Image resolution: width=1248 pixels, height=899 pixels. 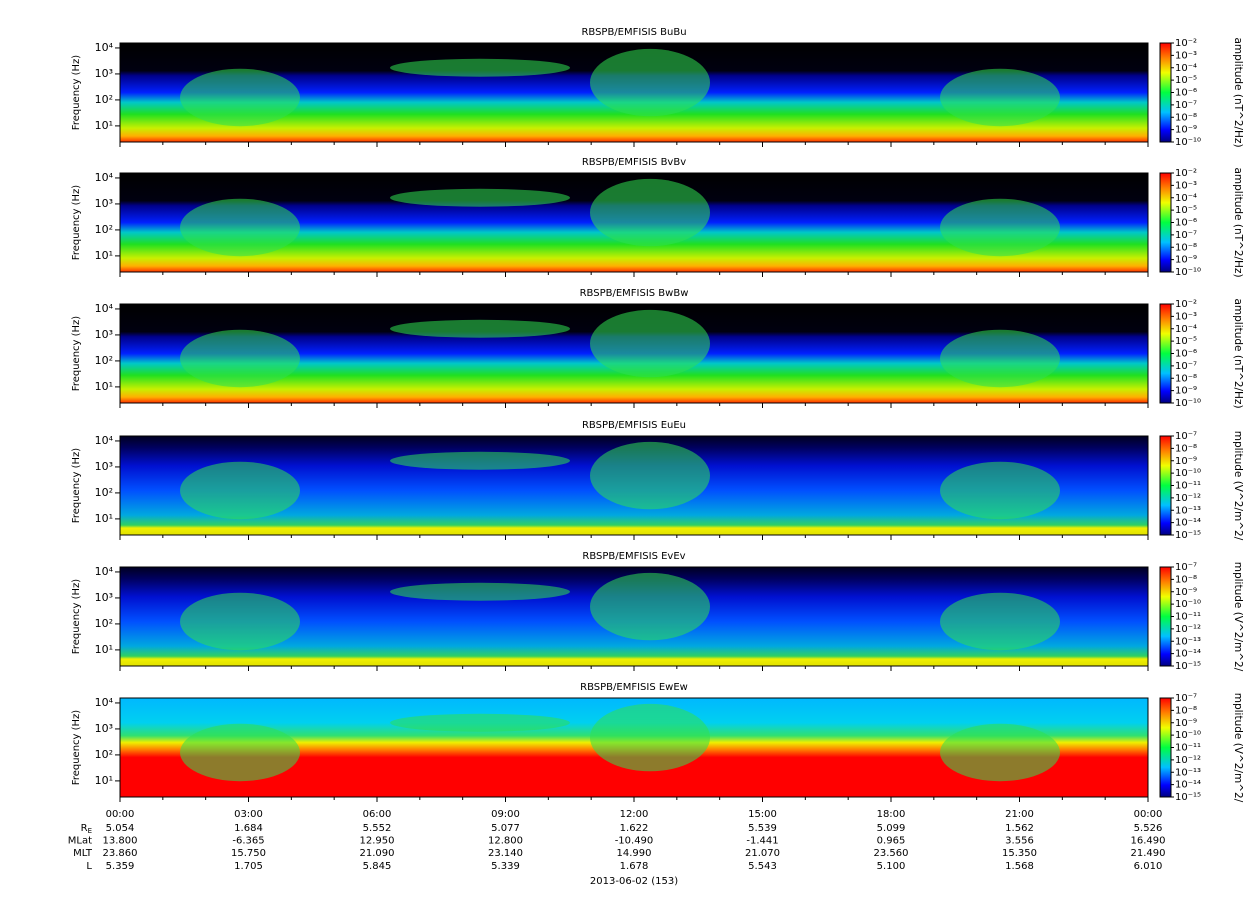 I want to click on colorbar-tick-label: 10⁻⁹, so click(x=1186, y=461).